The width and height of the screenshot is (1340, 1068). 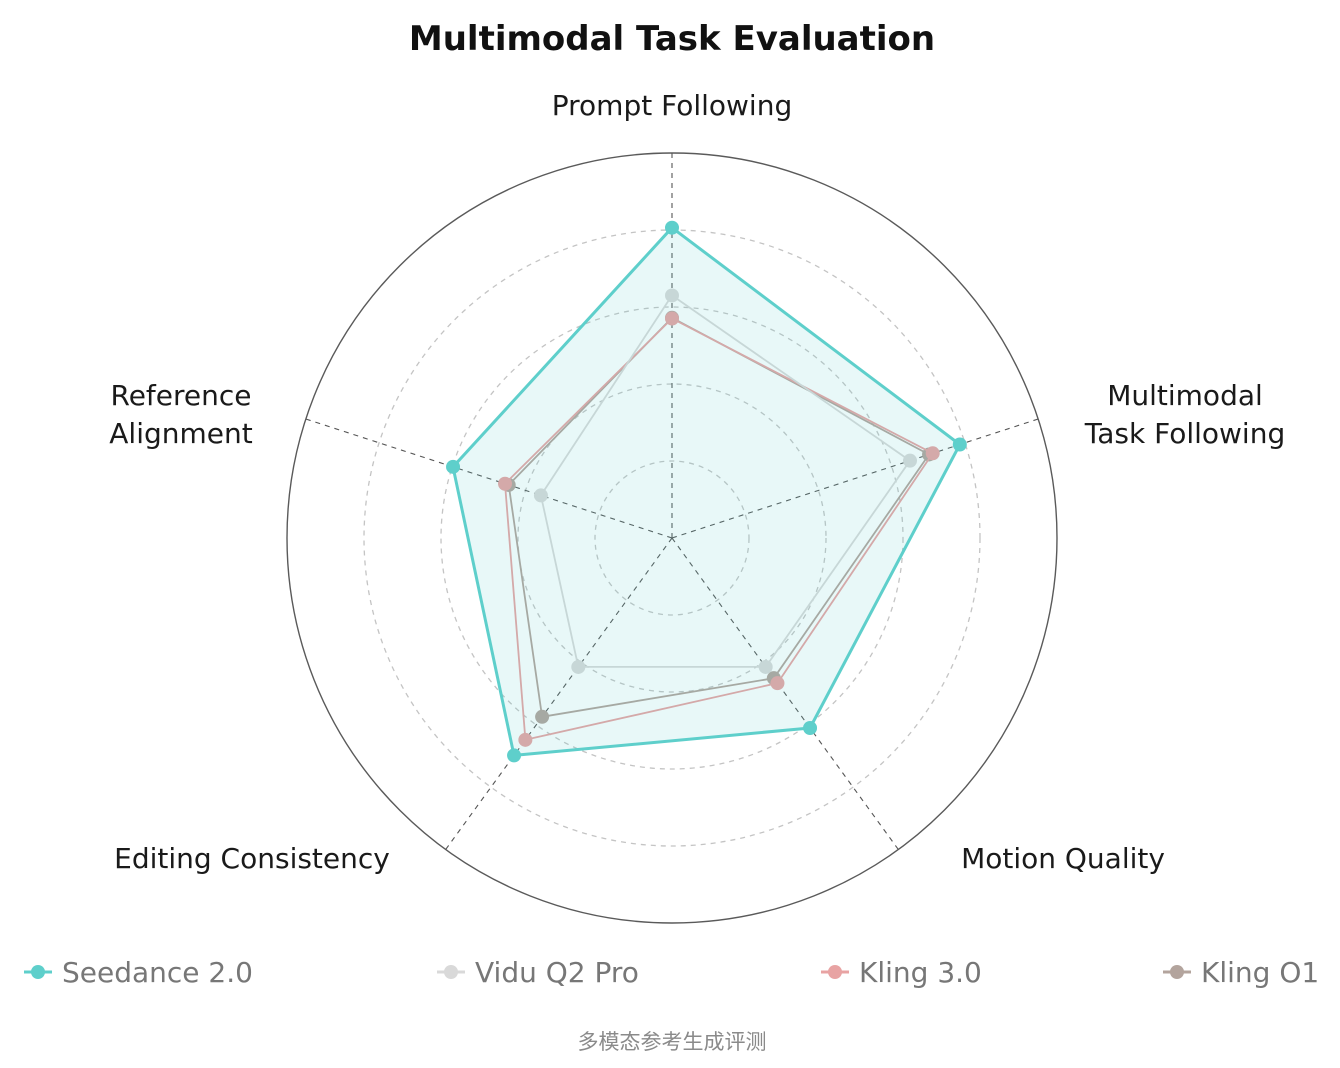 What do you see at coordinates (1184, 433) in the screenshot?
I see `axis-label-line: Task Following` at bounding box center [1184, 433].